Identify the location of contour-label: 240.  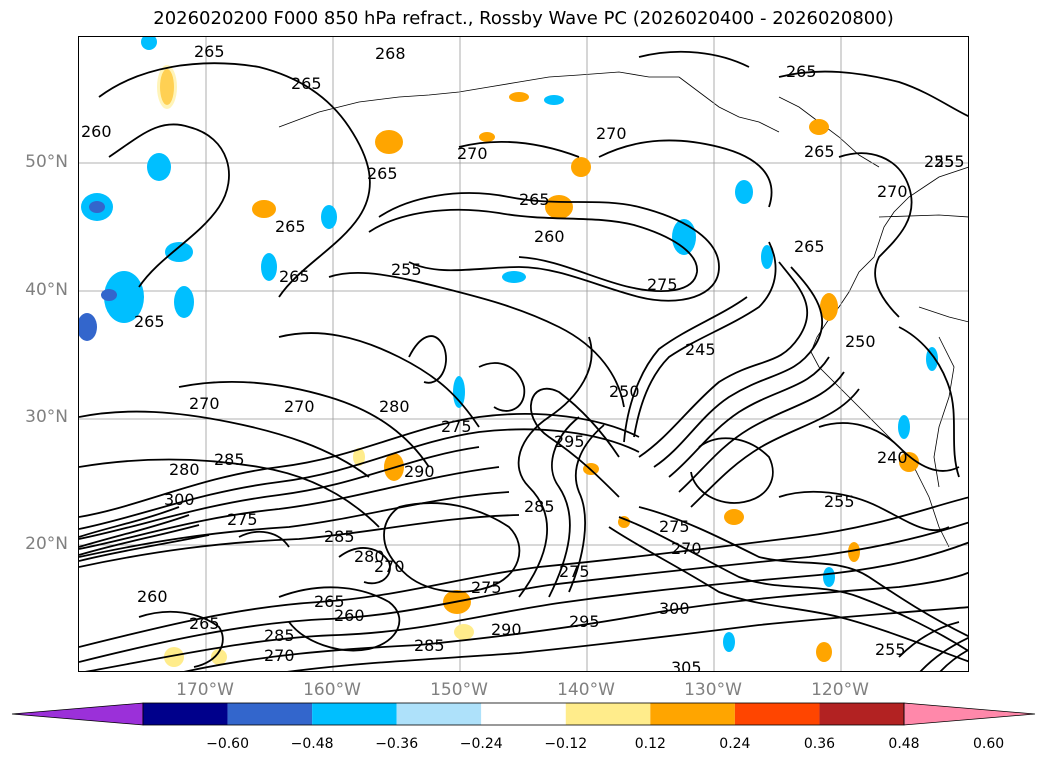
(892, 457).